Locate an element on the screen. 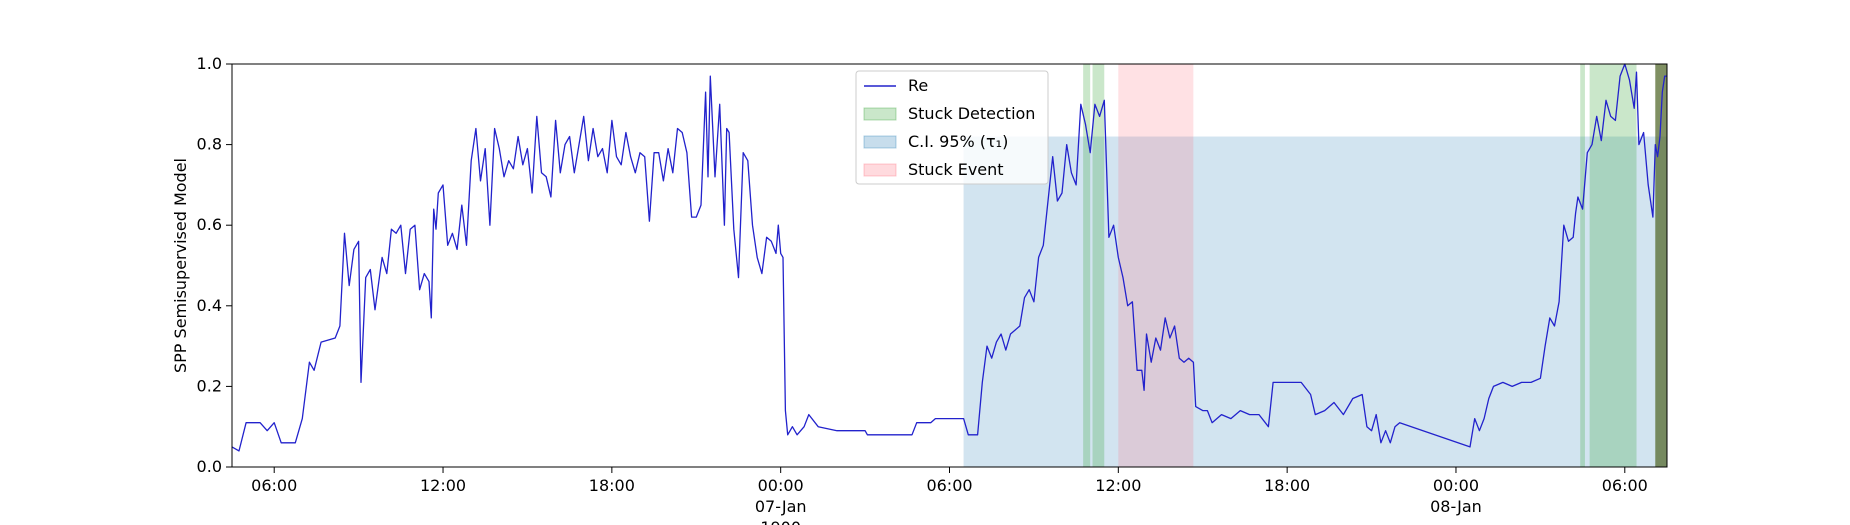 The height and width of the screenshot is (525, 1850). legend-label: C.I. 95% (τ₁) is located at coordinates (958, 141).